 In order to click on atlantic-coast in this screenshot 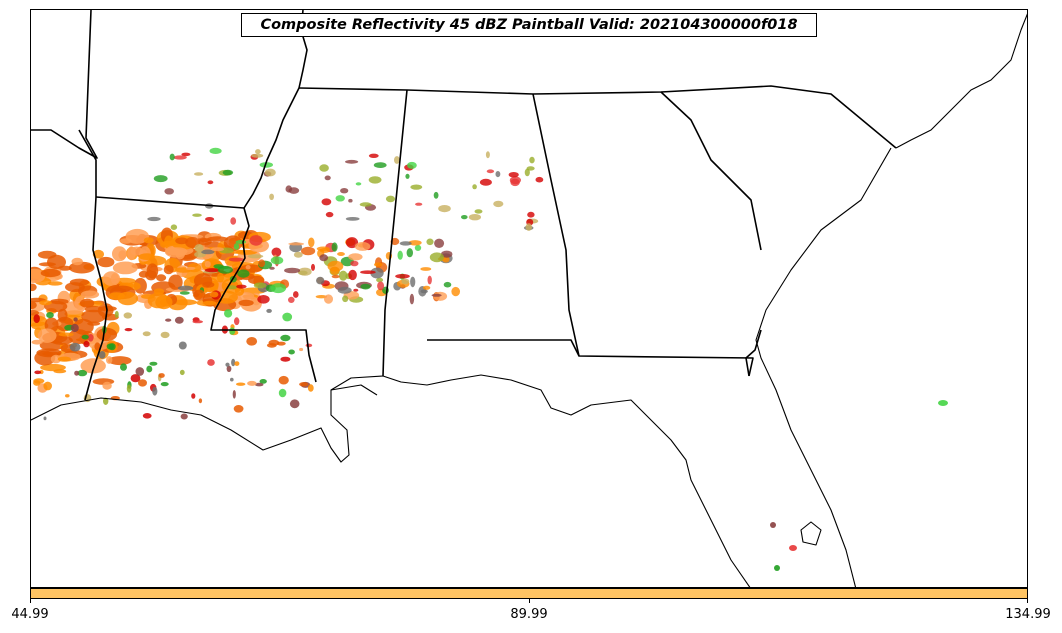, I will do `click(823, 367)`.